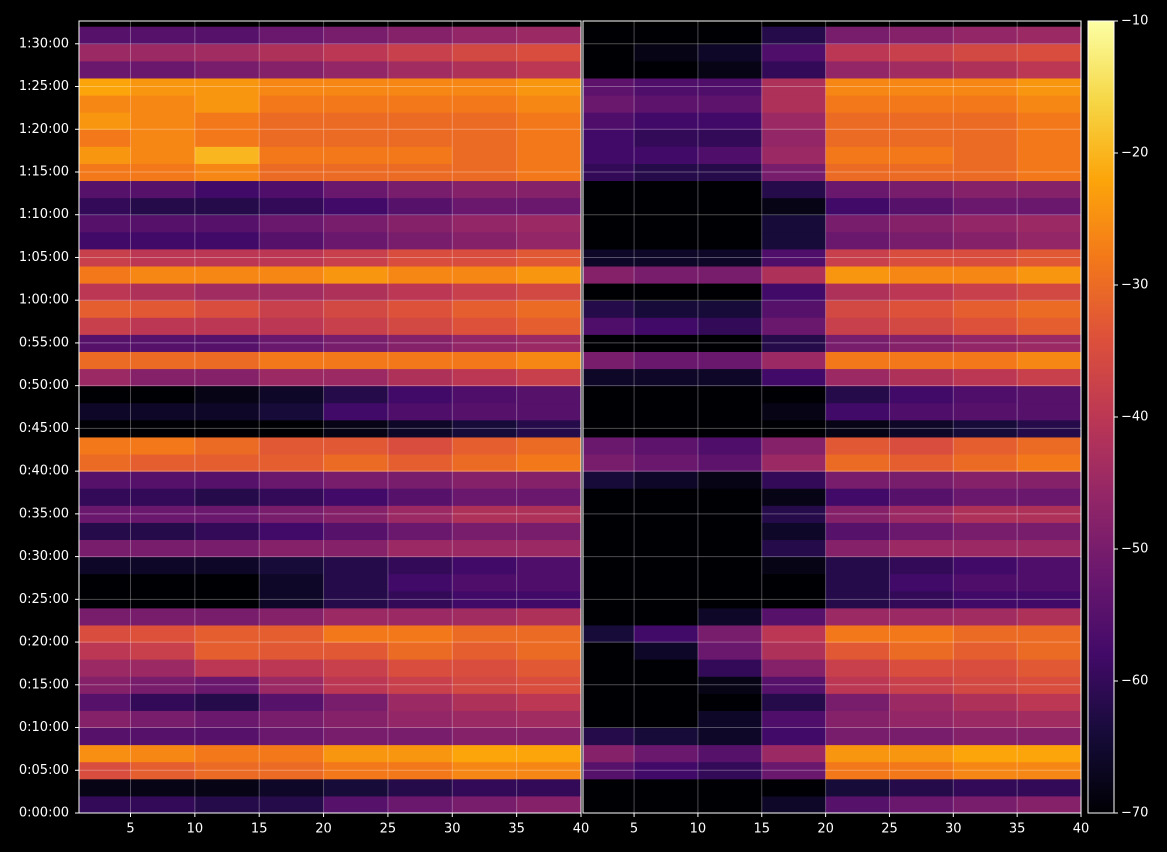 Image resolution: width=1167 pixels, height=852 pixels. I want to click on x-tick-label: 10, so click(195, 829).